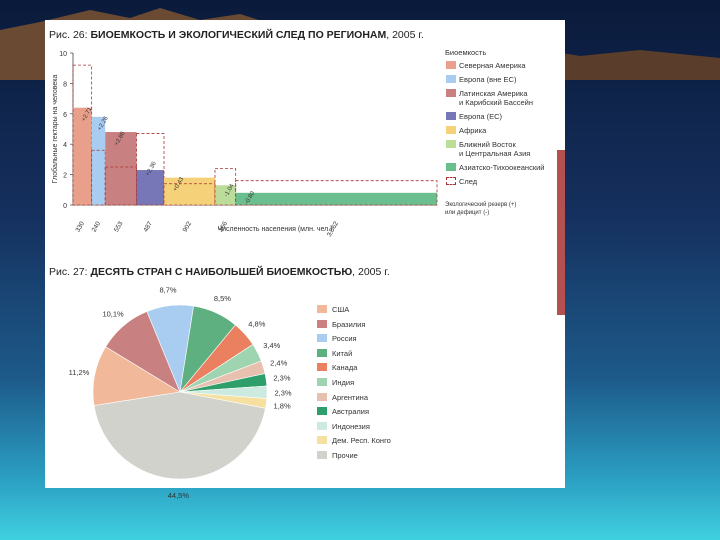 This screenshot has width=720, height=540. I want to click on pie-value-label: 2,4%, so click(278, 363).